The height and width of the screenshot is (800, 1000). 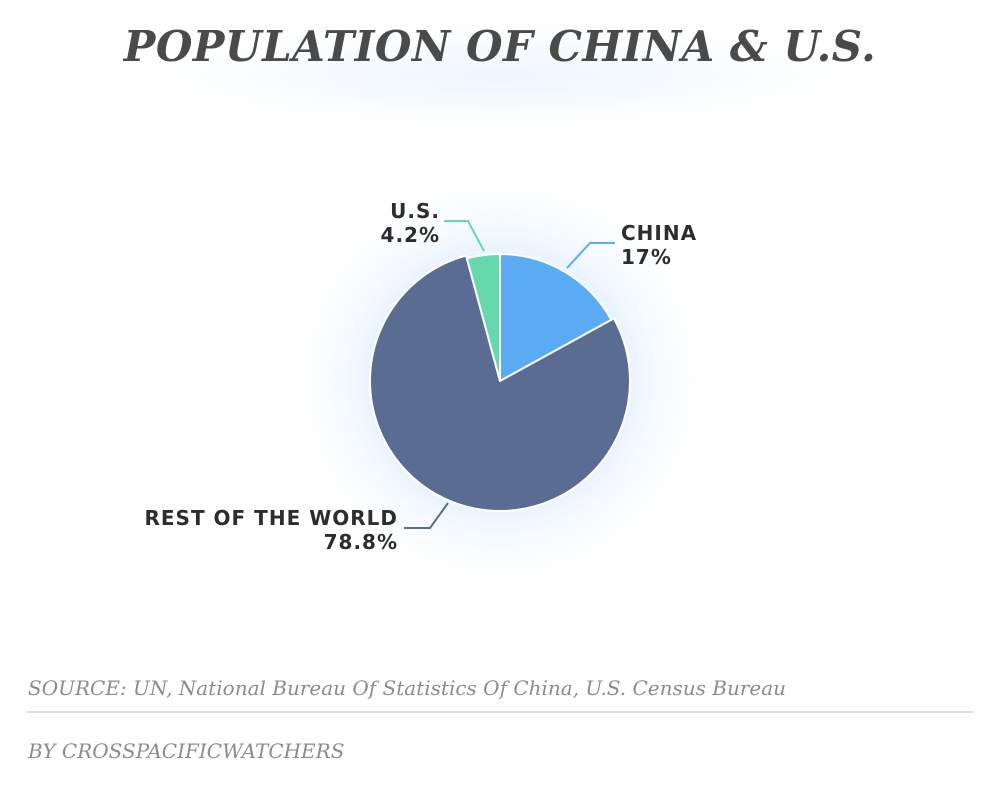 I want to click on pie-slices, so click(x=500, y=382).